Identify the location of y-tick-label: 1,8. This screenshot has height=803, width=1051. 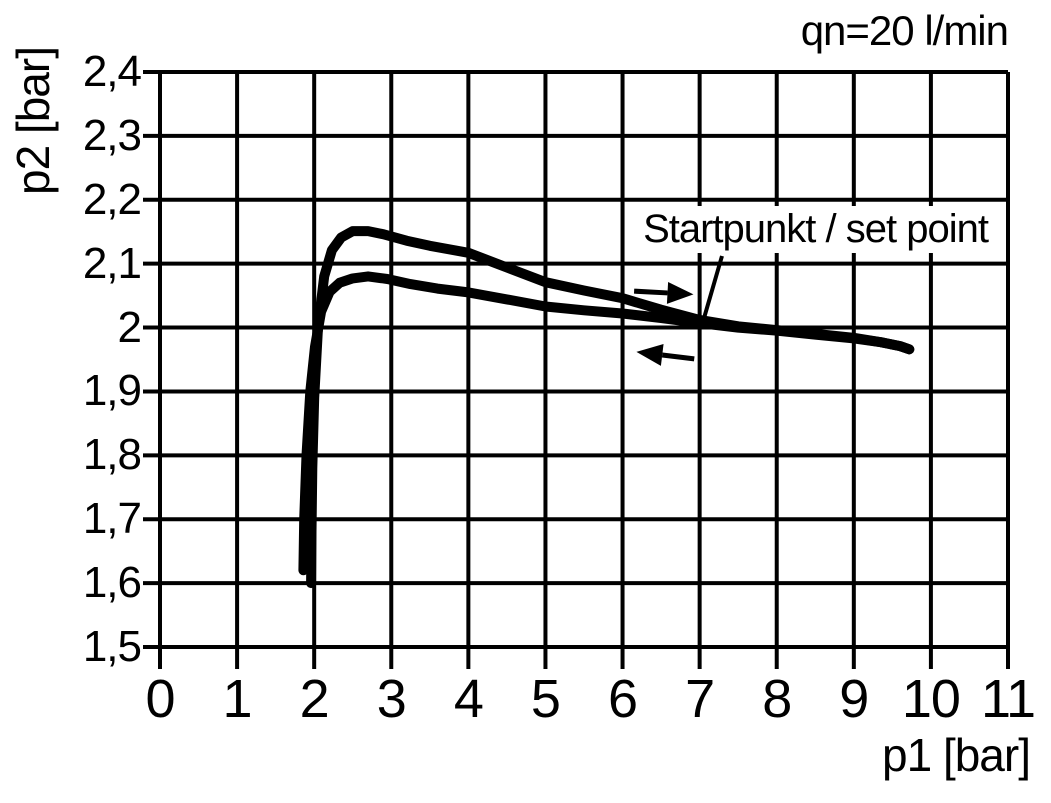
(112, 455).